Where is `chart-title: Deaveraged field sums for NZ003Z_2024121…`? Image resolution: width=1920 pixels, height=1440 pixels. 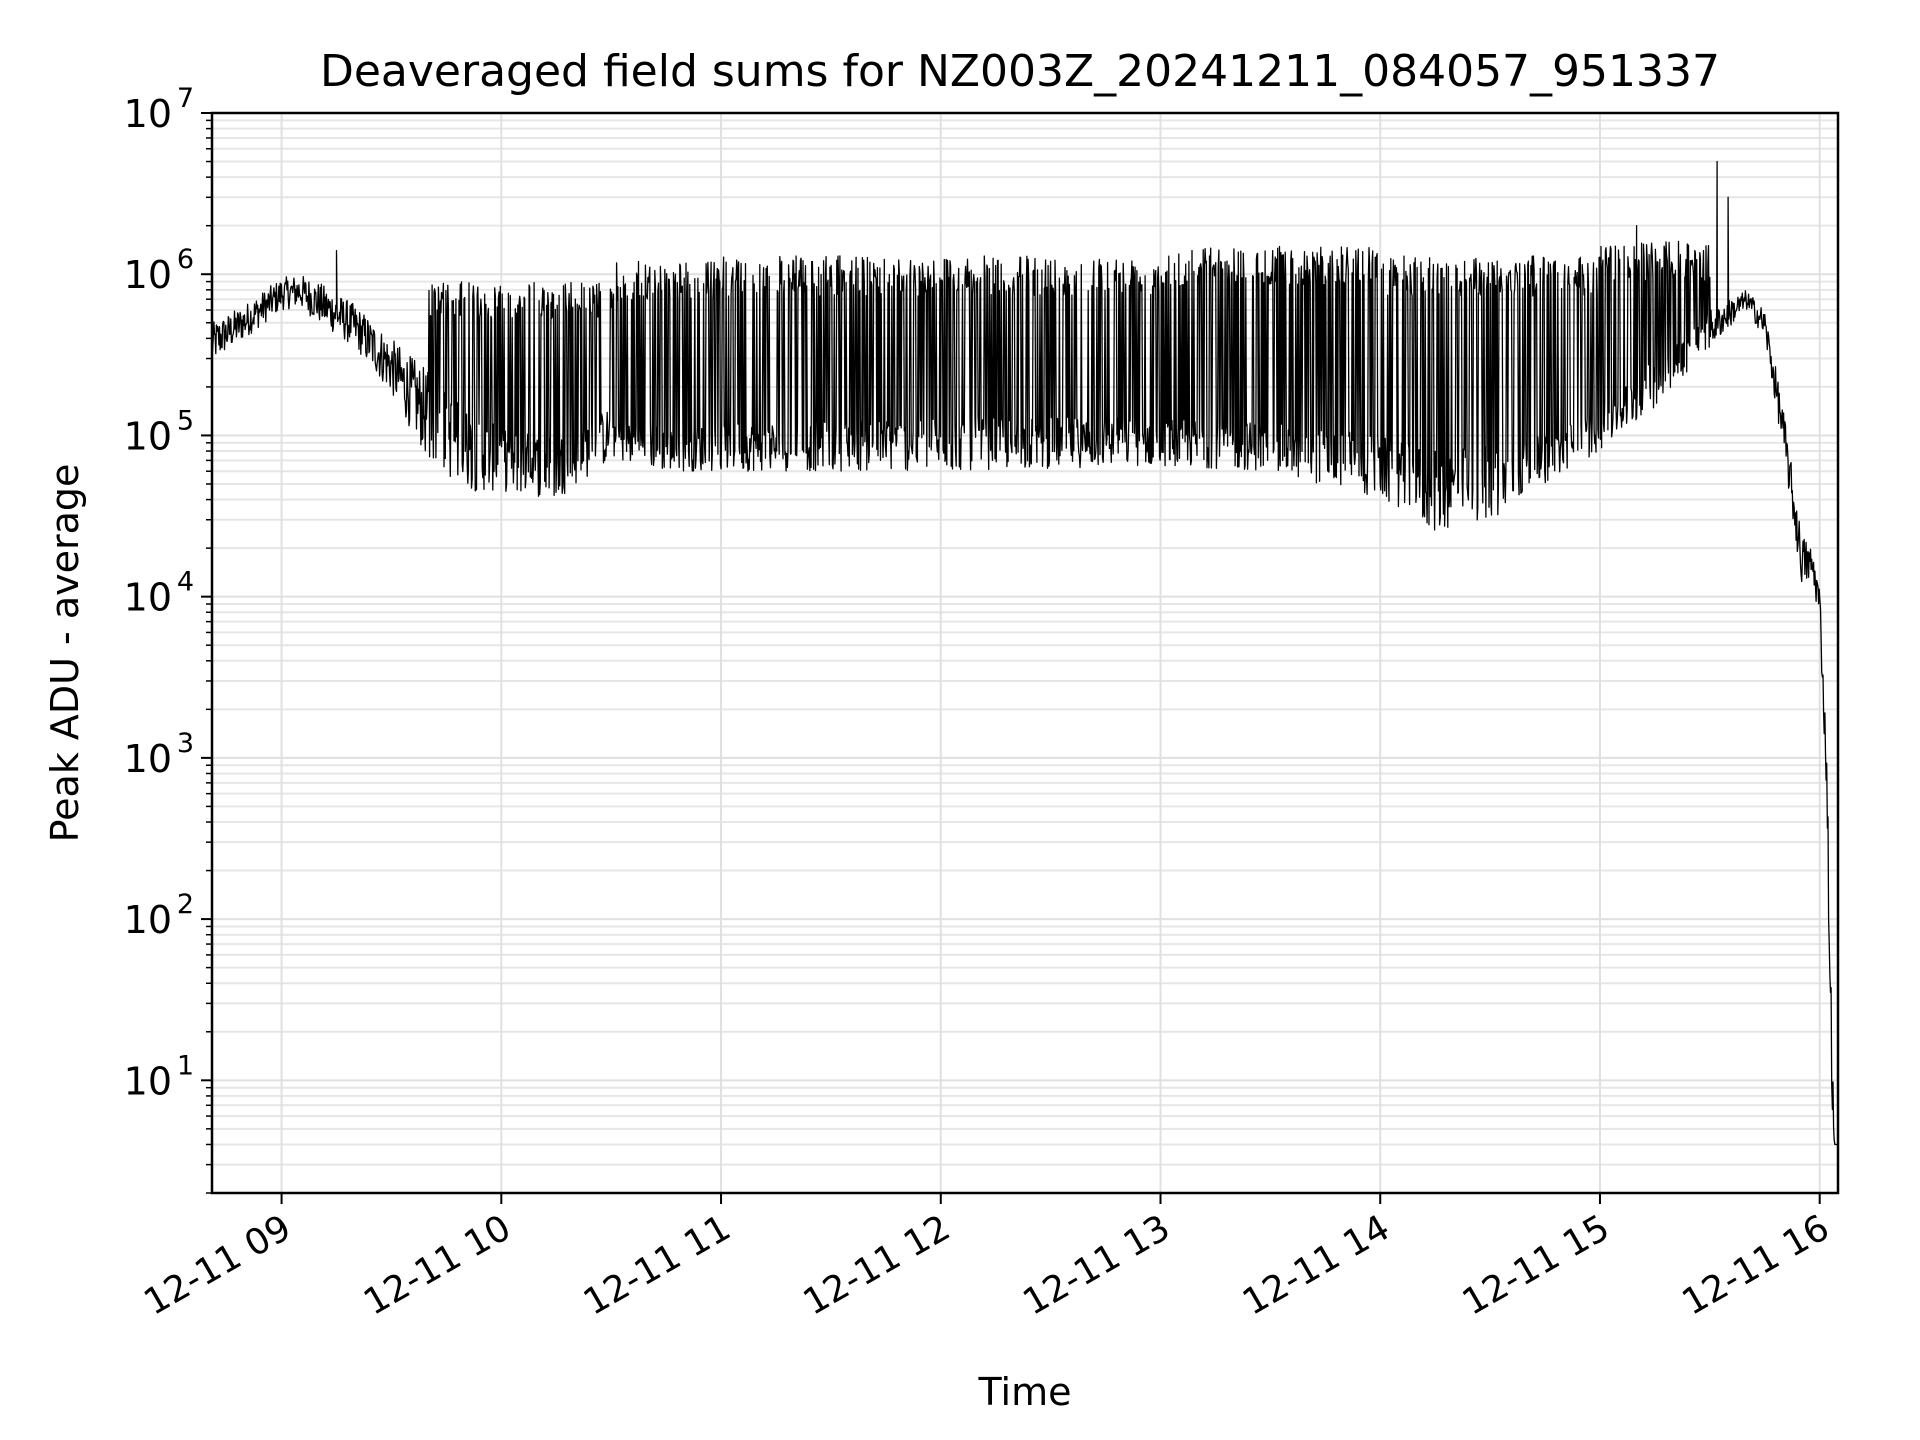
chart-title: Deaveraged field sums for NZ003Z_2024121… is located at coordinates (1020, 71).